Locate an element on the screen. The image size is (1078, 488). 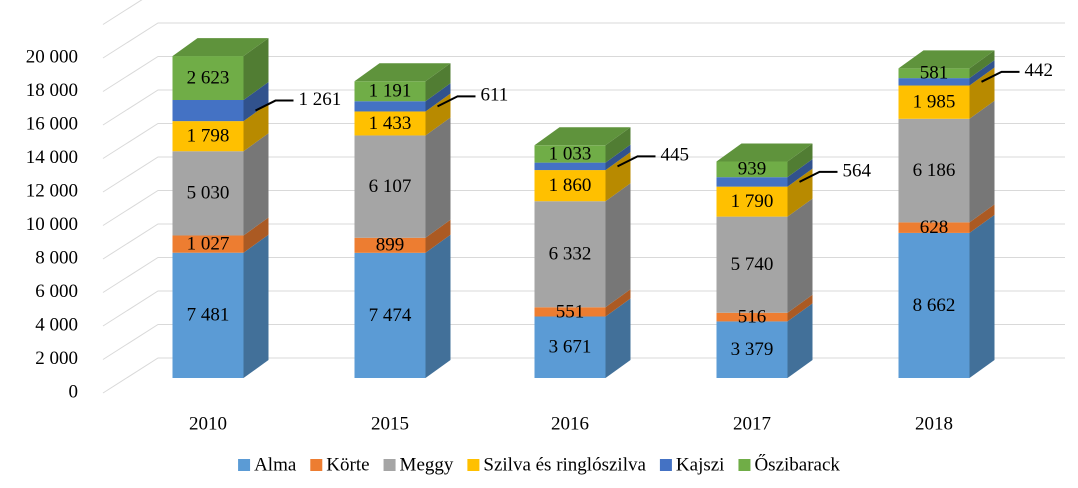
data-label: 2 623 is located at coordinates (208, 77).